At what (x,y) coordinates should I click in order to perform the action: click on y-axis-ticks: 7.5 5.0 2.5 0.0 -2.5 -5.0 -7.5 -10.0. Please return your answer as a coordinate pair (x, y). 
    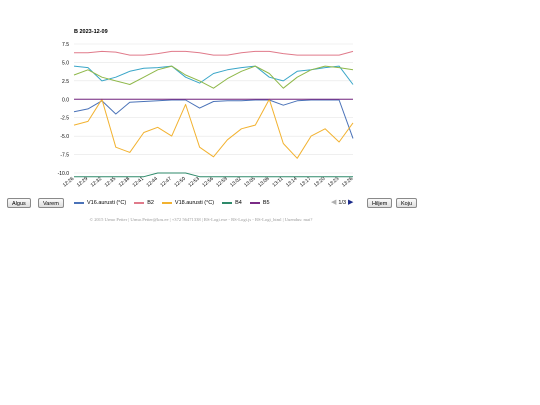
    Looking at the image, I should click on (64, 109).